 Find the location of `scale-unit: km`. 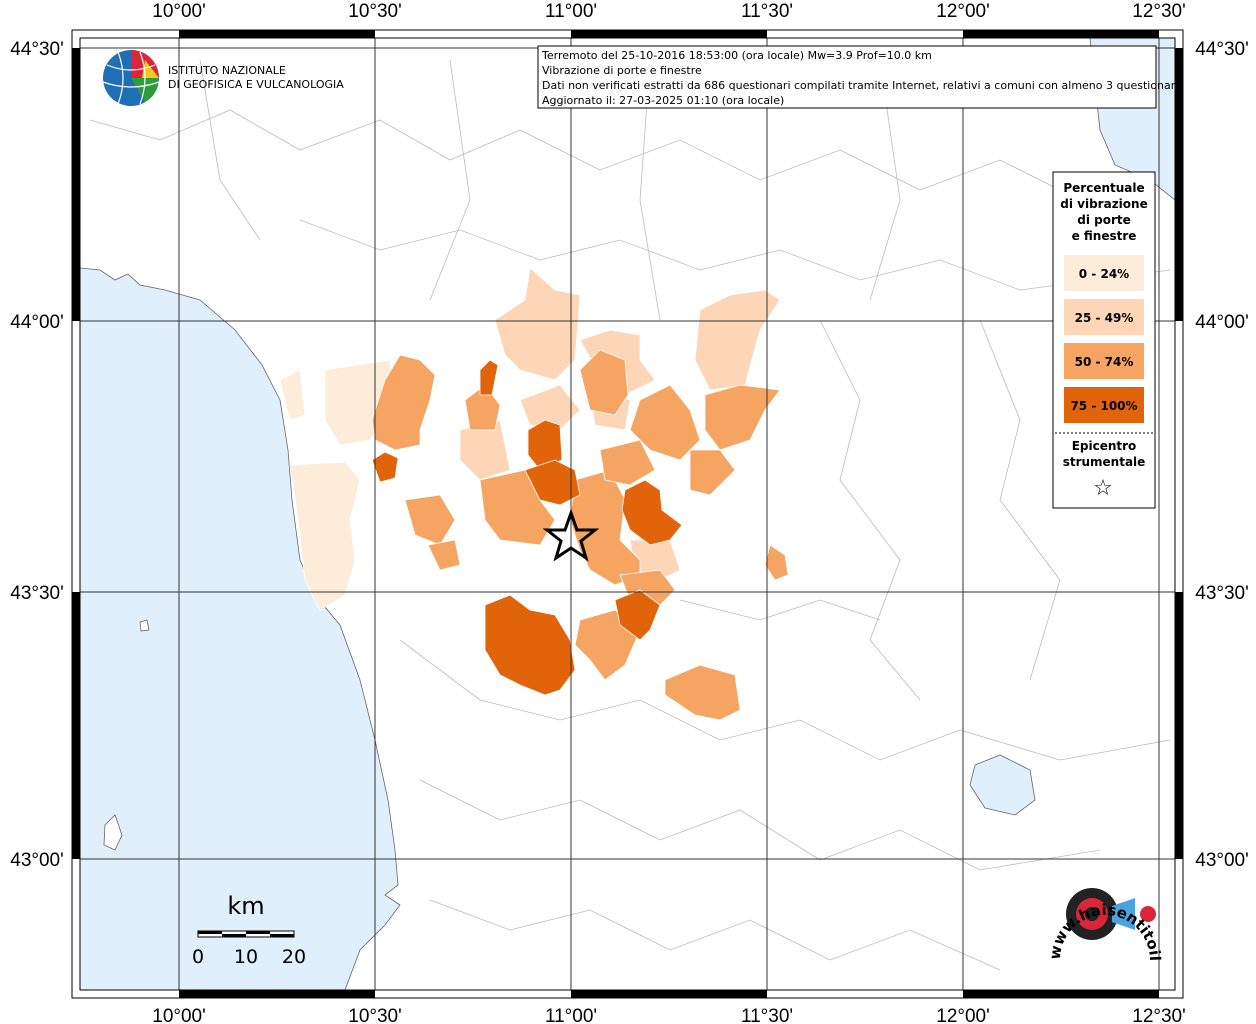

scale-unit: km is located at coordinates (245, 906).